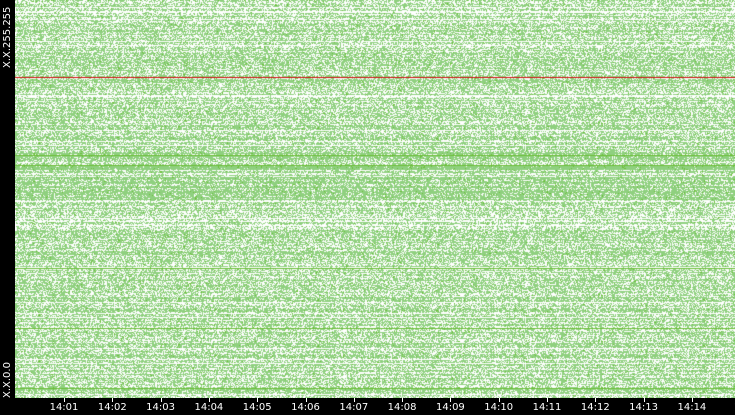 The width and height of the screenshot is (735, 415). I want to click on x-tick-label: 14:02, so click(112, 407).